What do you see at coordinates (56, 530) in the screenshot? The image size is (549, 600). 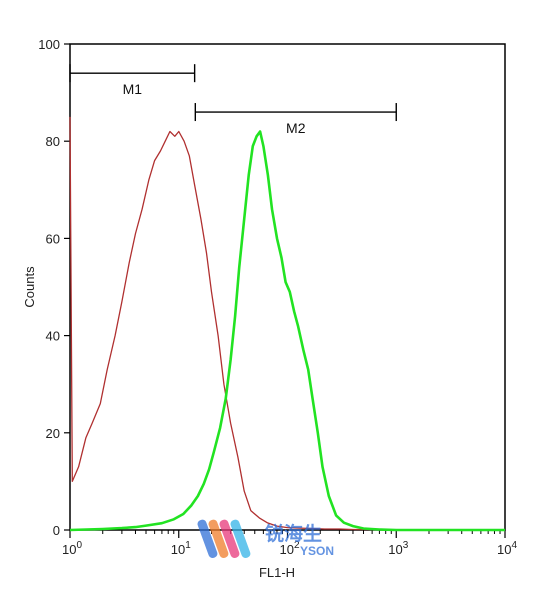 I see `y-tick-label: 0` at bounding box center [56, 530].